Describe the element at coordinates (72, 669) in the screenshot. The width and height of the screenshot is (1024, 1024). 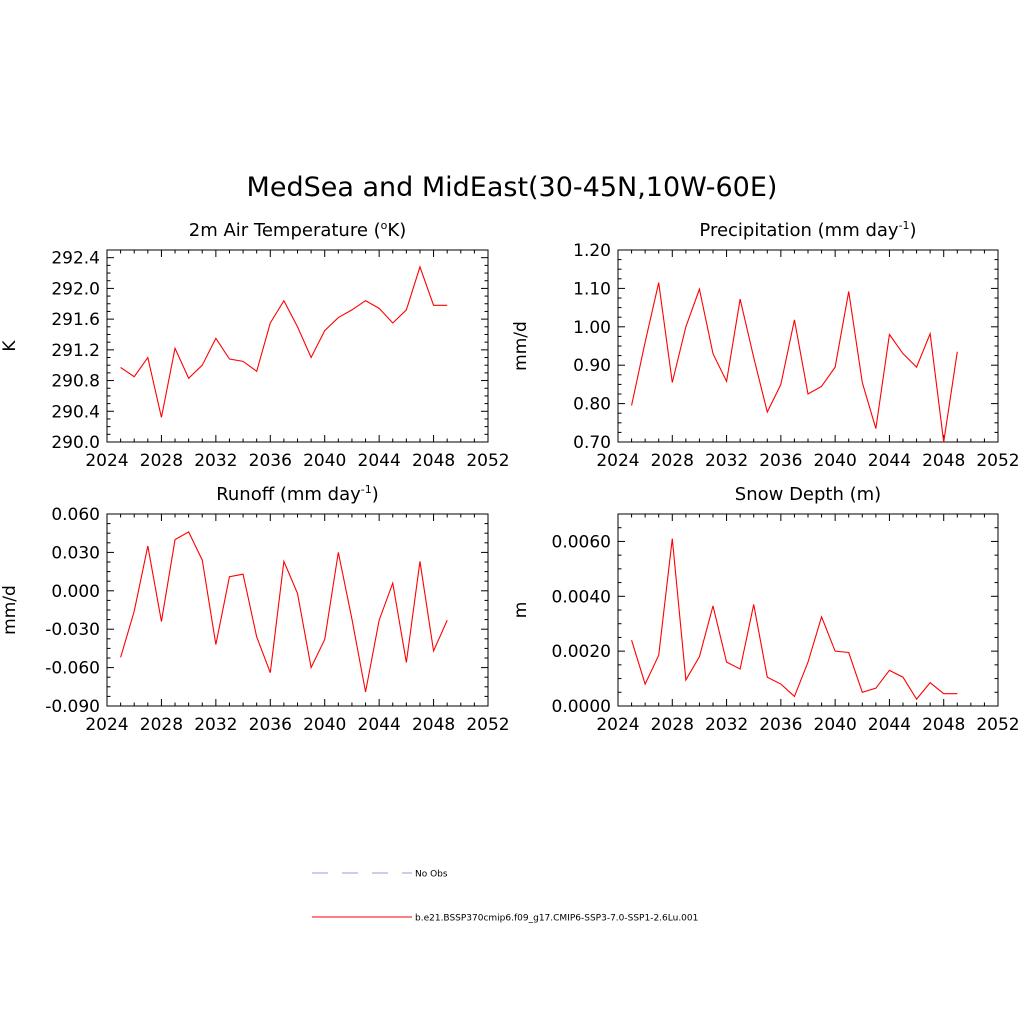
I see `y-tick-label: -0.060` at that location.